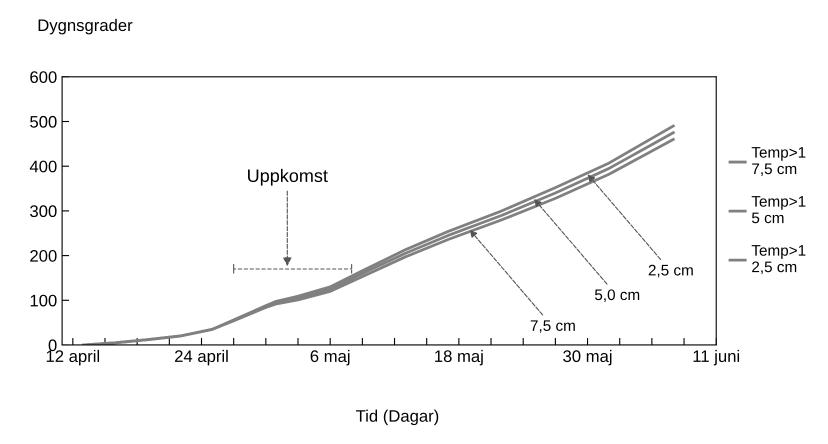  Describe the element at coordinates (43, 77) in the screenshot. I see `y-tick-label: 600` at that location.